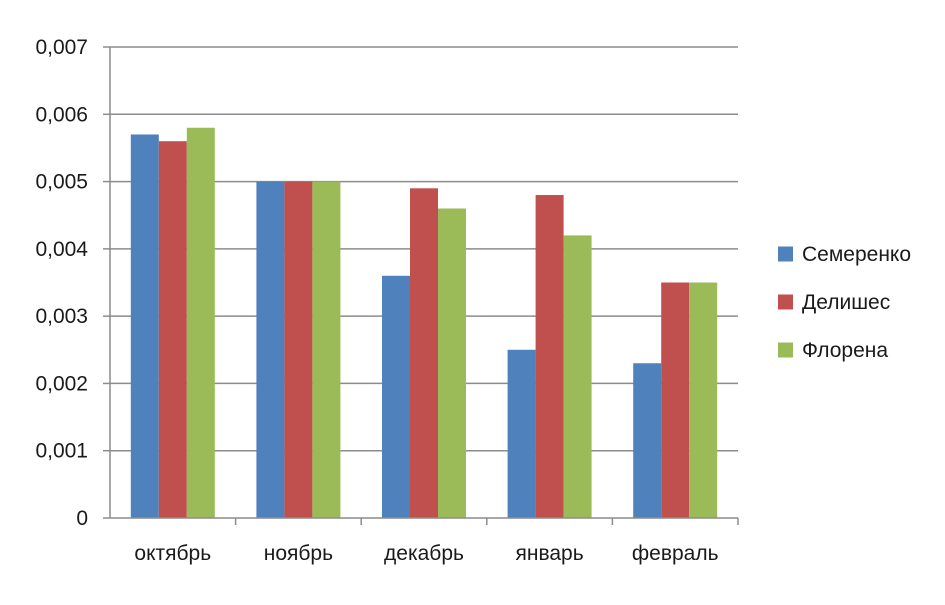 This screenshot has width=945, height=605. Describe the element at coordinates (61, 47) in the screenshot. I see `y-tick-label: 0,007` at that location.